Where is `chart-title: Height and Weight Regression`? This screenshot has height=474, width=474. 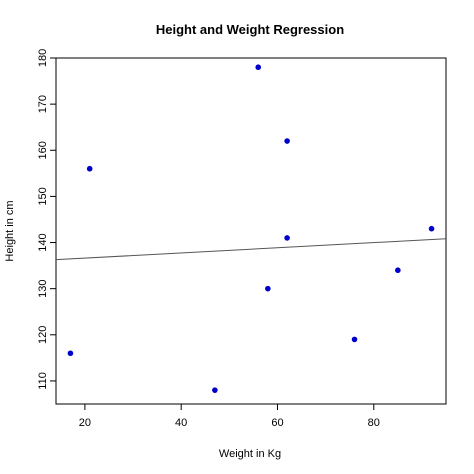
chart-title: Height and Weight Regression is located at coordinates (250, 29).